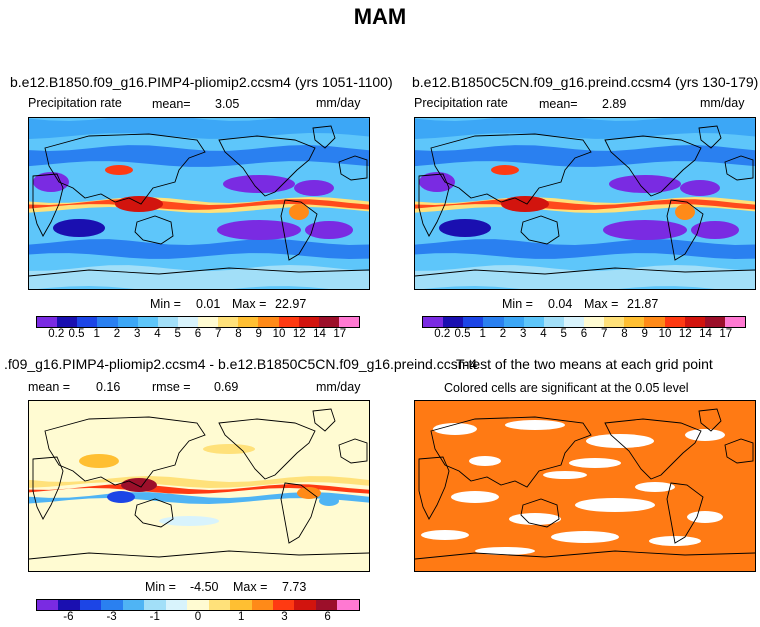 The height and width of the screenshot is (627, 760). I want to click on panel3-min-value: -4.50, so click(204, 587).